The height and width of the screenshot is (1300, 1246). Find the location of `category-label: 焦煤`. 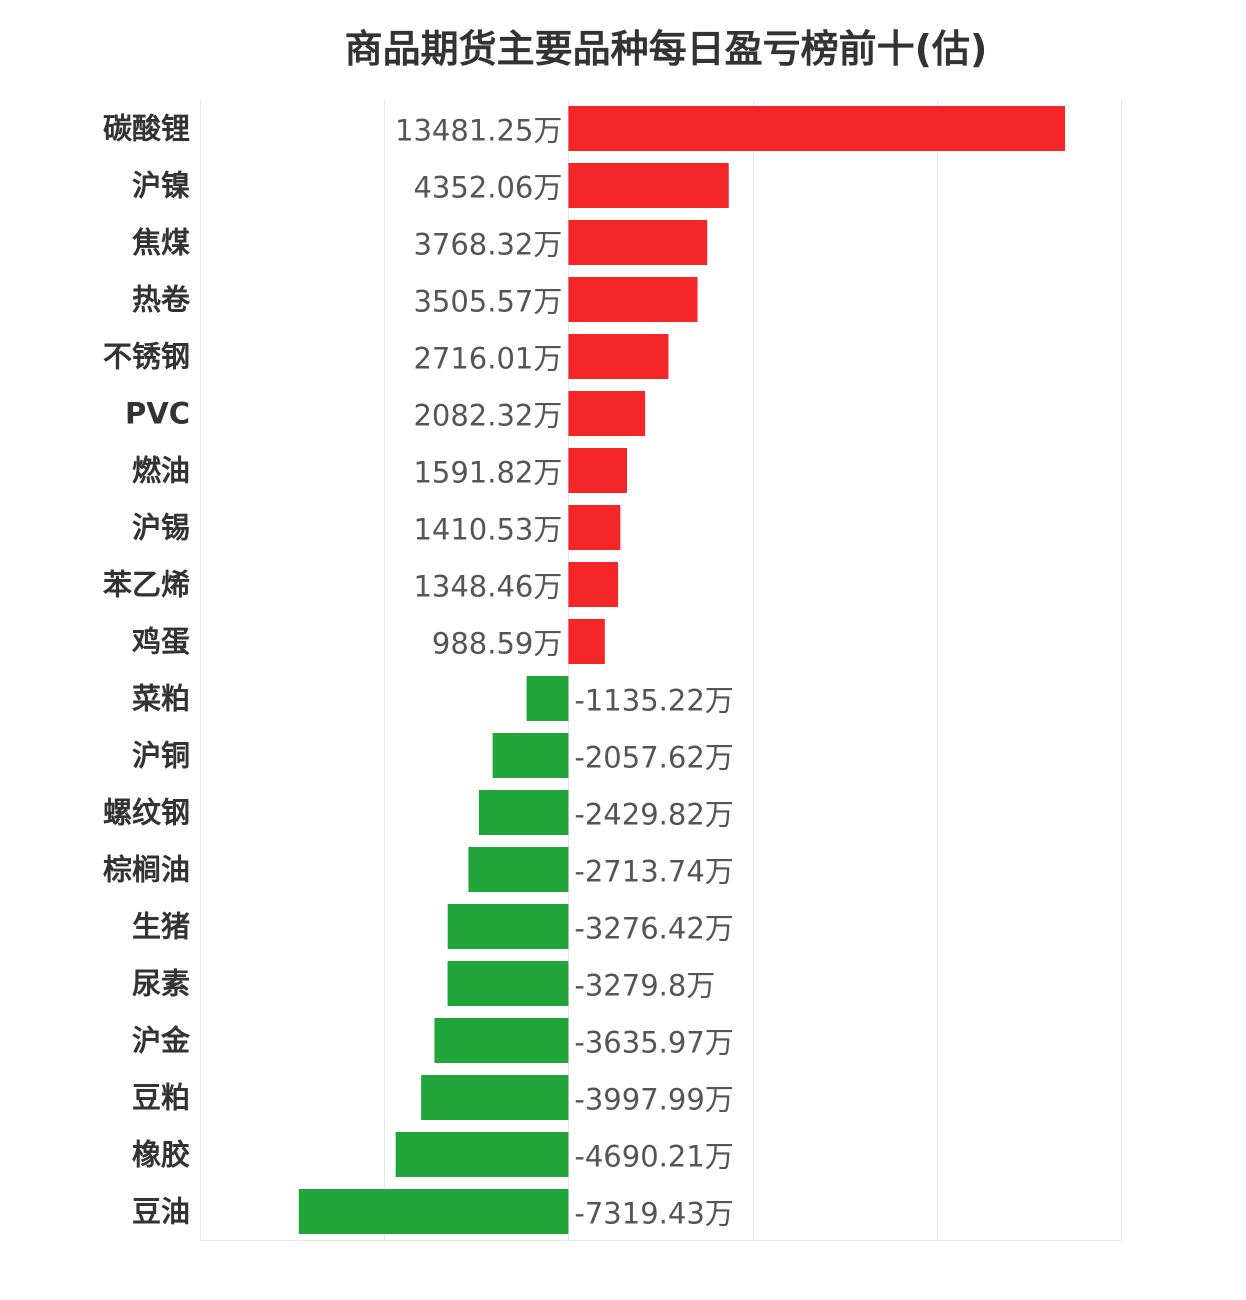

category-label: 焦煤 is located at coordinates (161, 243).